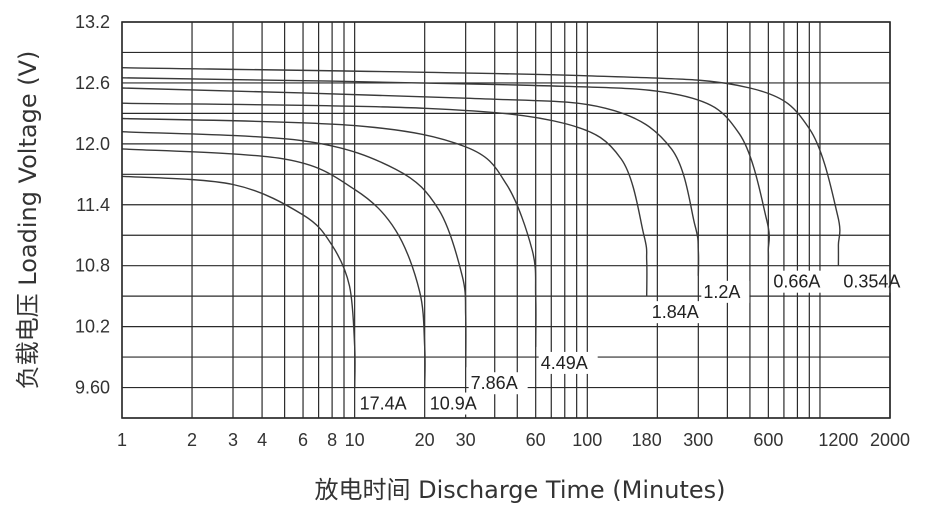  What do you see at coordinates (425, 440) in the screenshot?
I see `x-tick-label: 20` at bounding box center [425, 440].